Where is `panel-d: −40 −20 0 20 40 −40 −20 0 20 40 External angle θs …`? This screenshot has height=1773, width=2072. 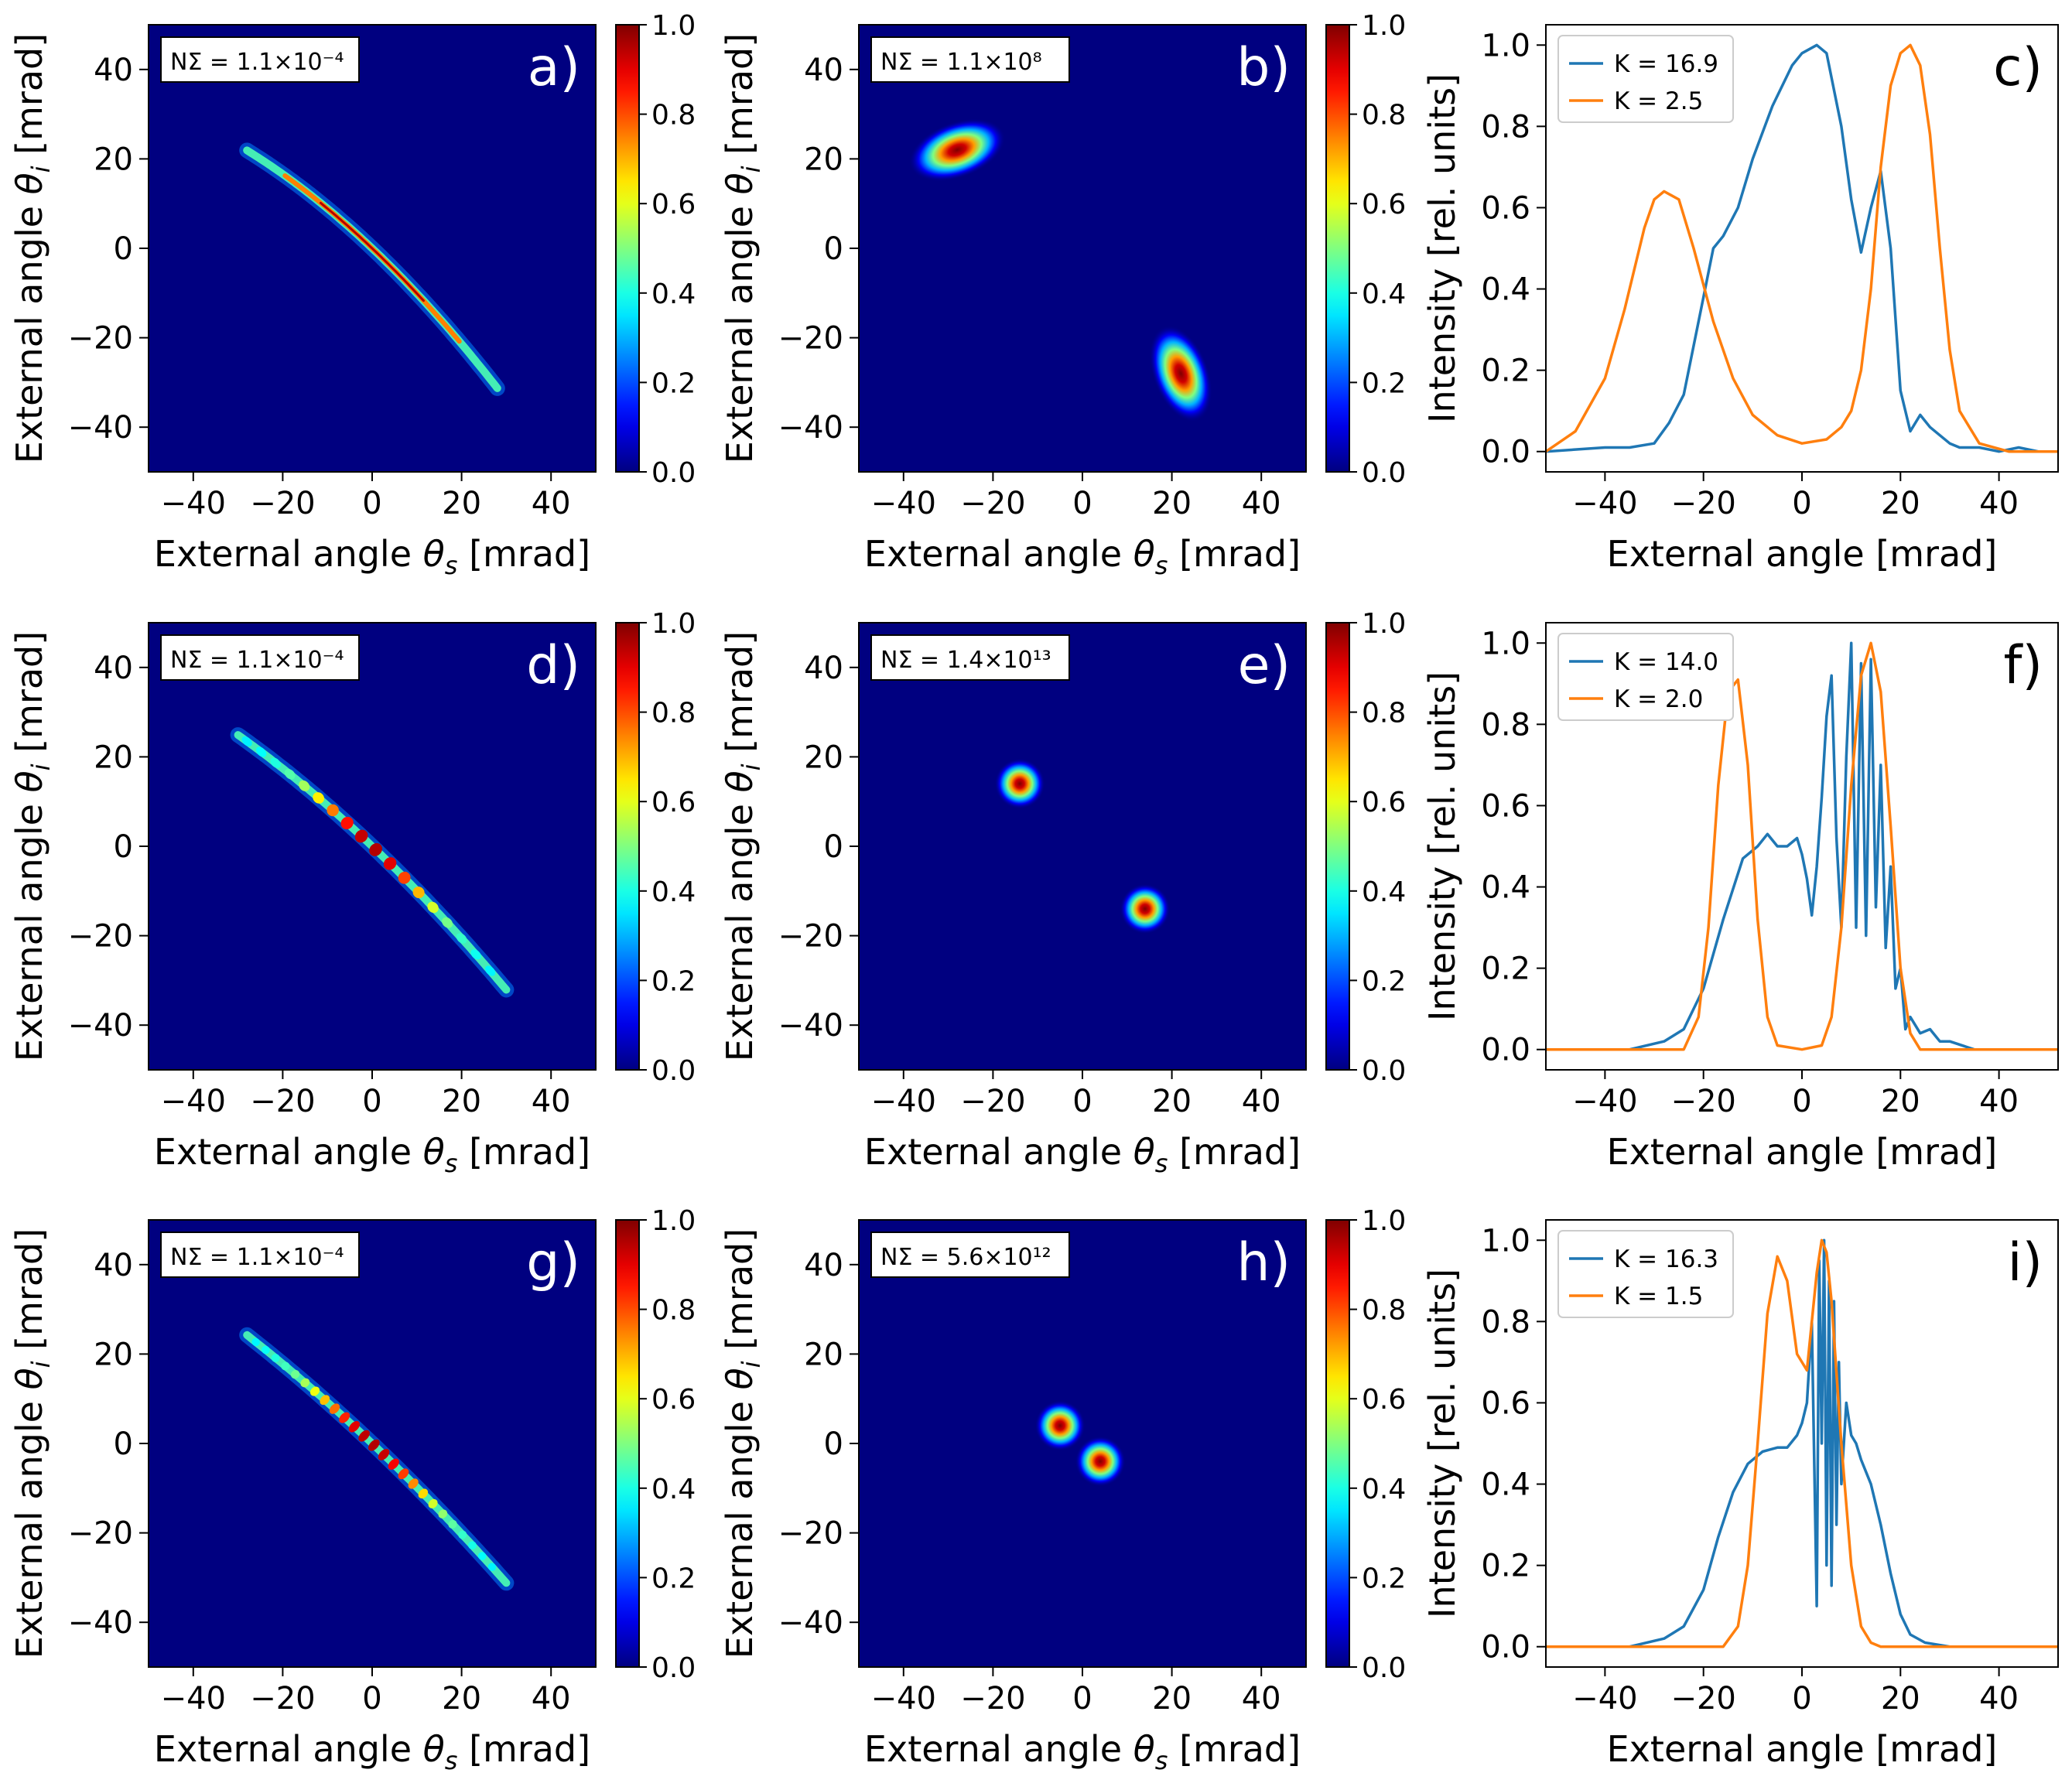 panel-d: −40 −20 0 20 40 −40 −20 0 20 40 External angle θs … is located at coordinates (352, 893).